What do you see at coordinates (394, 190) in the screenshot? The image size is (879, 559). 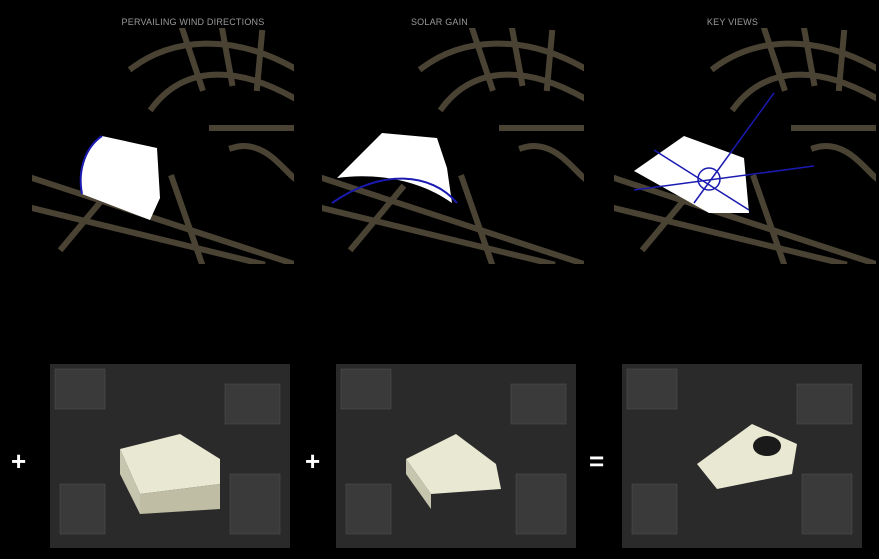 I see `sun-path-arc` at bounding box center [394, 190].